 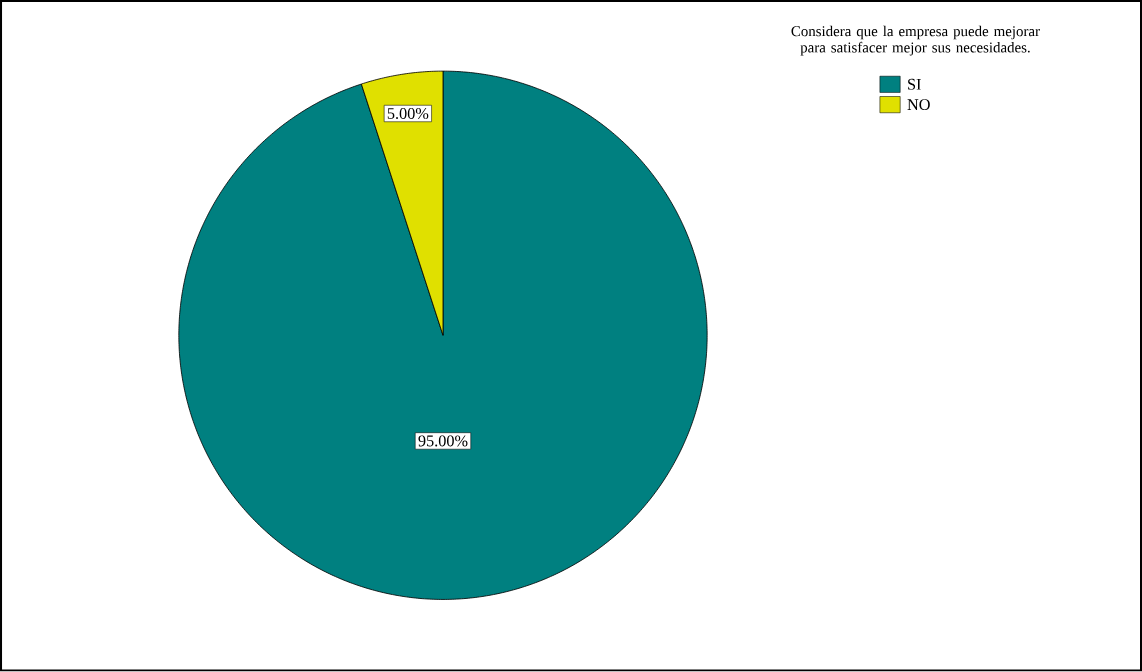 What do you see at coordinates (915, 40) in the screenshot?
I see `legend-title: Considera que la empresa puede mejorar para satisfacer mejor sus necesidades.` at bounding box center [915, 40].